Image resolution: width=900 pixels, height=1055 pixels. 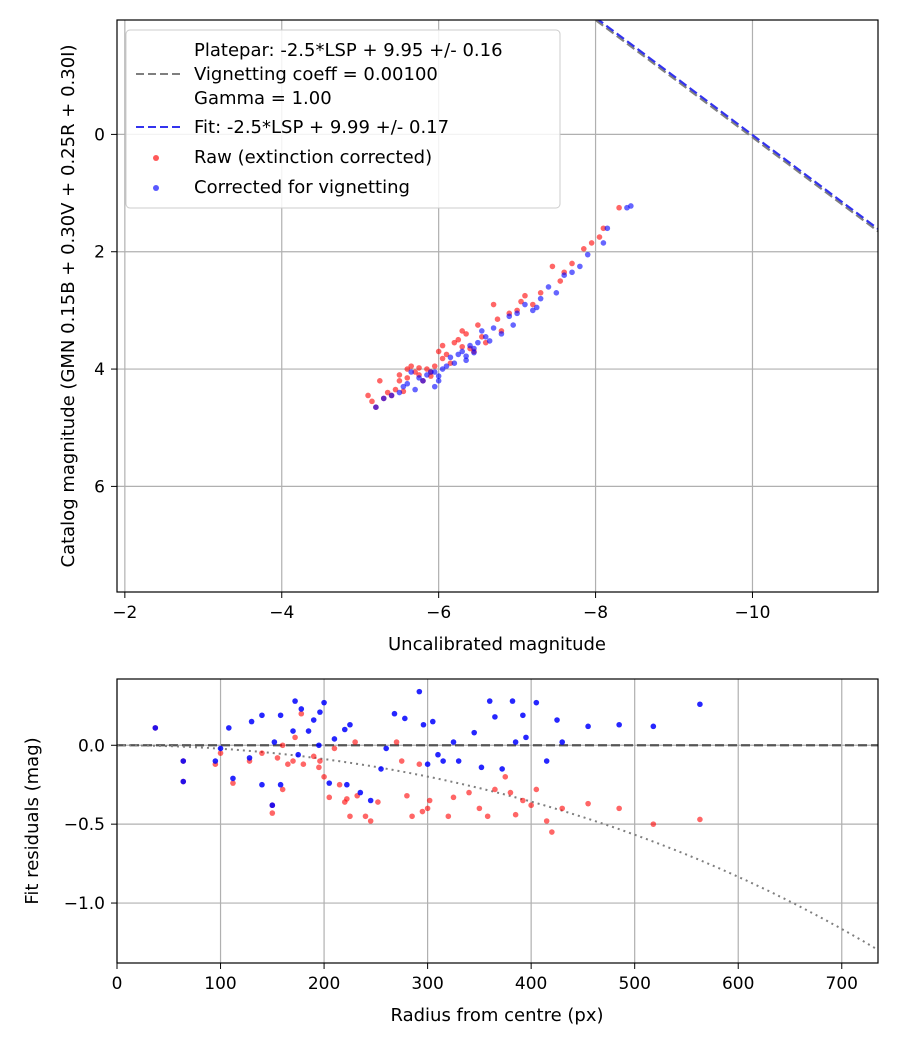 What do you see at coordinates (91, 746) in the screenshot?
I see `bottom-y-tick-label: 0.0` at bounding box center [91, 746].